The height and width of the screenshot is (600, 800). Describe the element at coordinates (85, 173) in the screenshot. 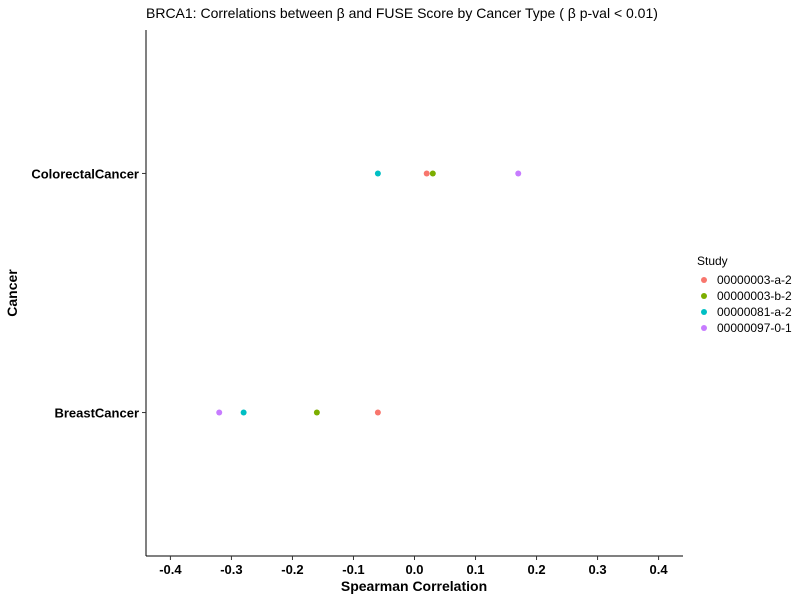

I see `y-tick-label: ColorectalCancer` at that location.